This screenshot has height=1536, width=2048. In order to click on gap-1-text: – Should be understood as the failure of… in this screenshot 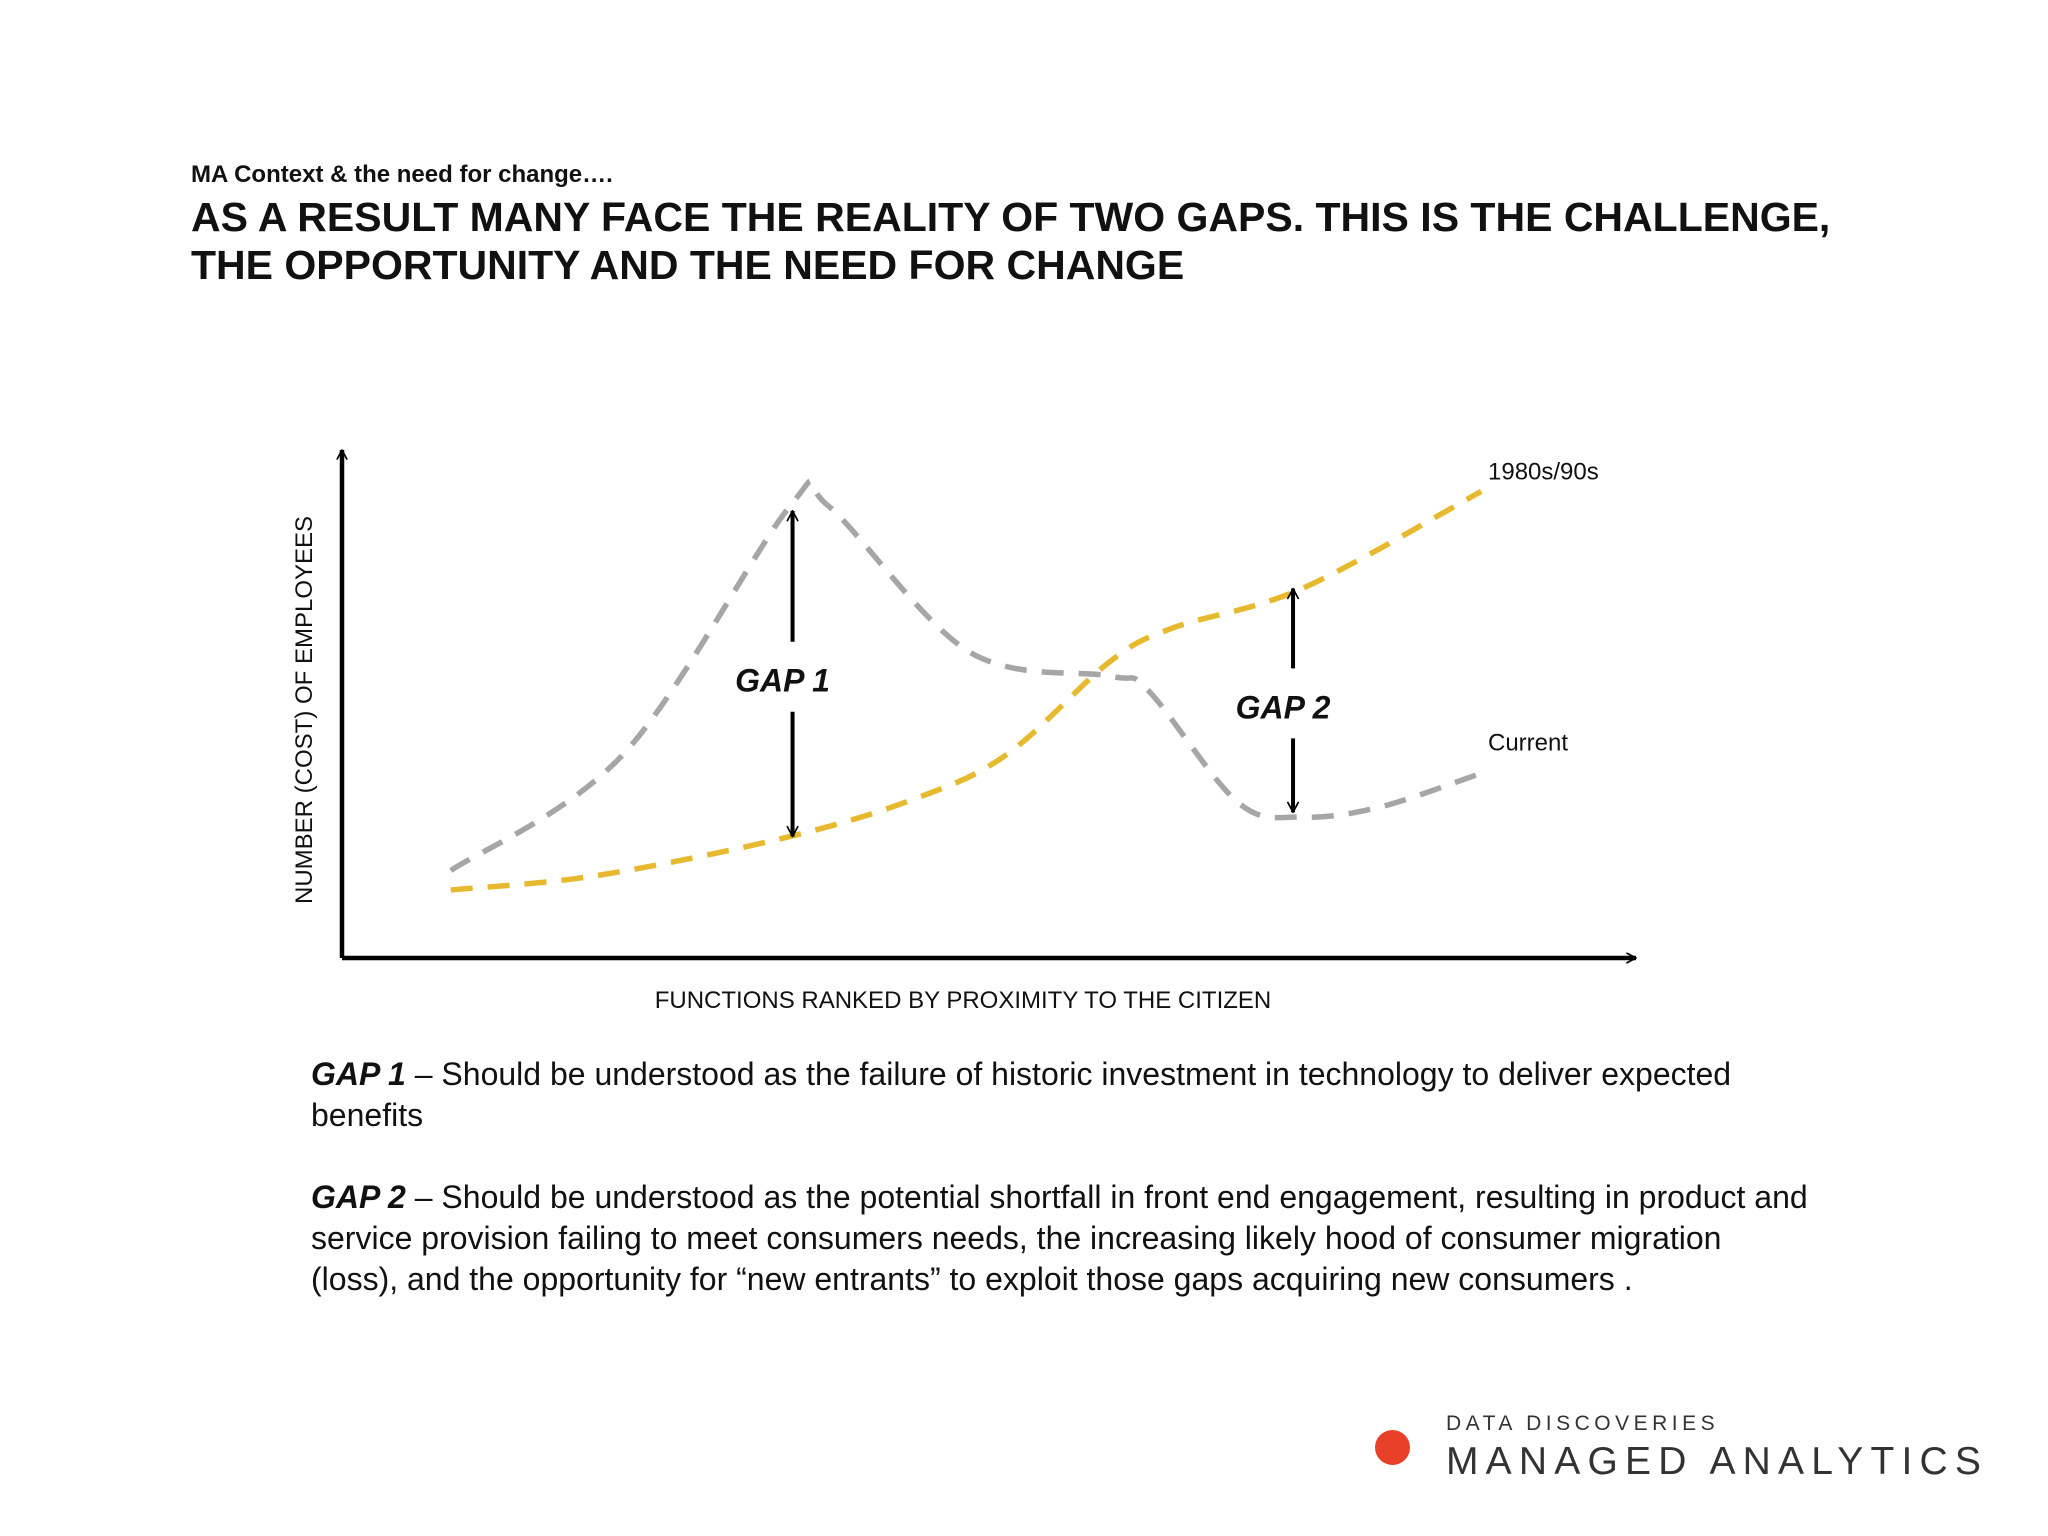, I will do `click(1021, 1094)`.